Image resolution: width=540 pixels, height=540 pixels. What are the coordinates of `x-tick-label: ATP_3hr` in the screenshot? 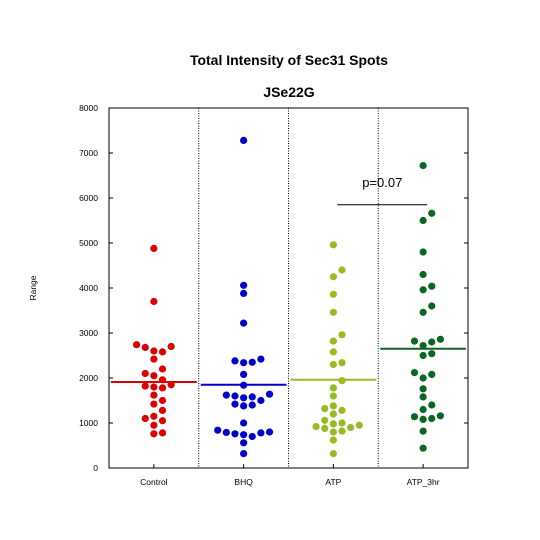 It's located at (423, 482).